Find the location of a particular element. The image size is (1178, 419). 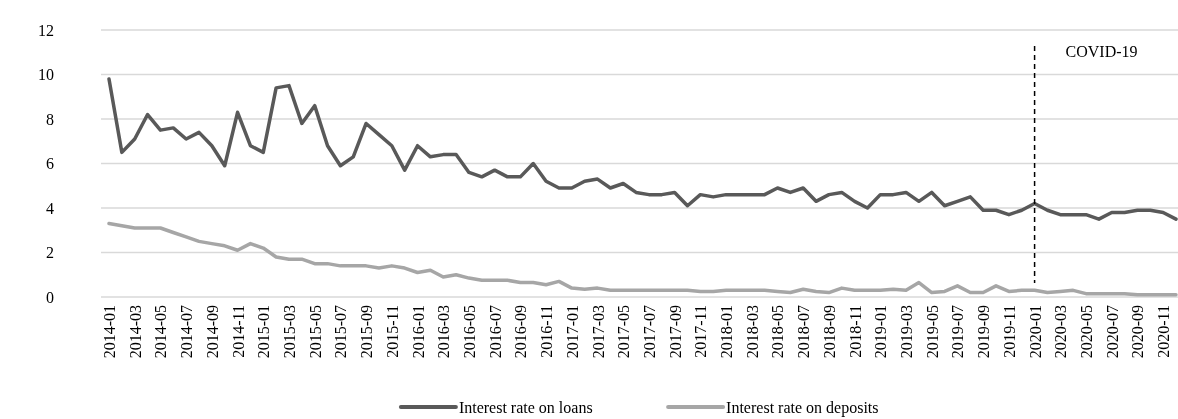

y-tick-label: 0 is located at coordinates (50, 297).